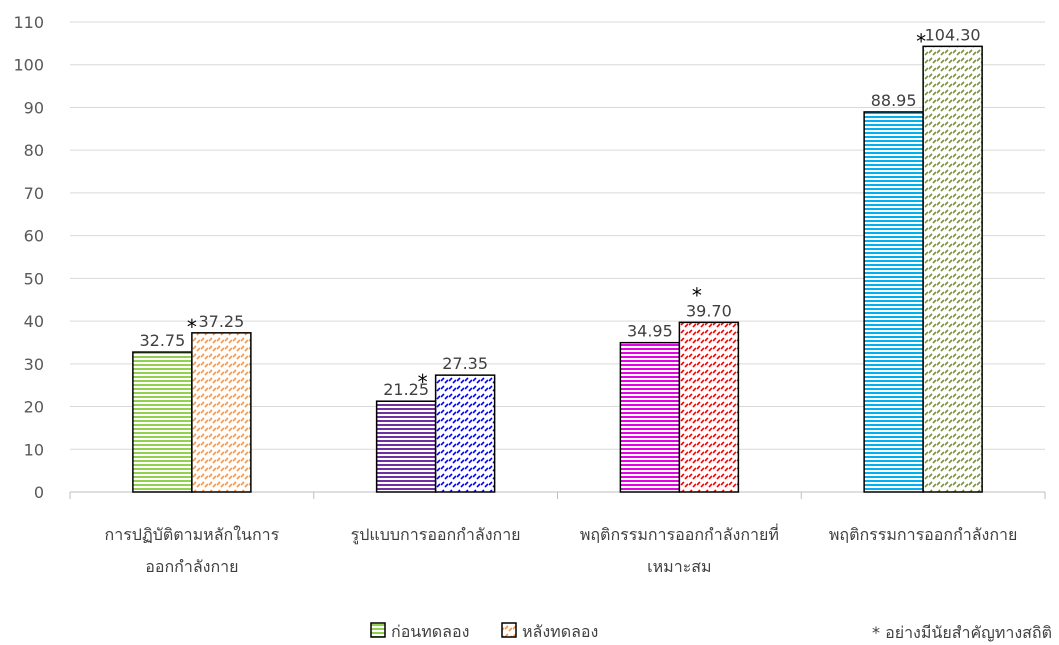 This screenshot has height=645, width=1059. What do you see at coordinates (430, 631) in the screenshot?
I see `legend-label: ก่อนทดลอง` at bounding box center [430, 631].